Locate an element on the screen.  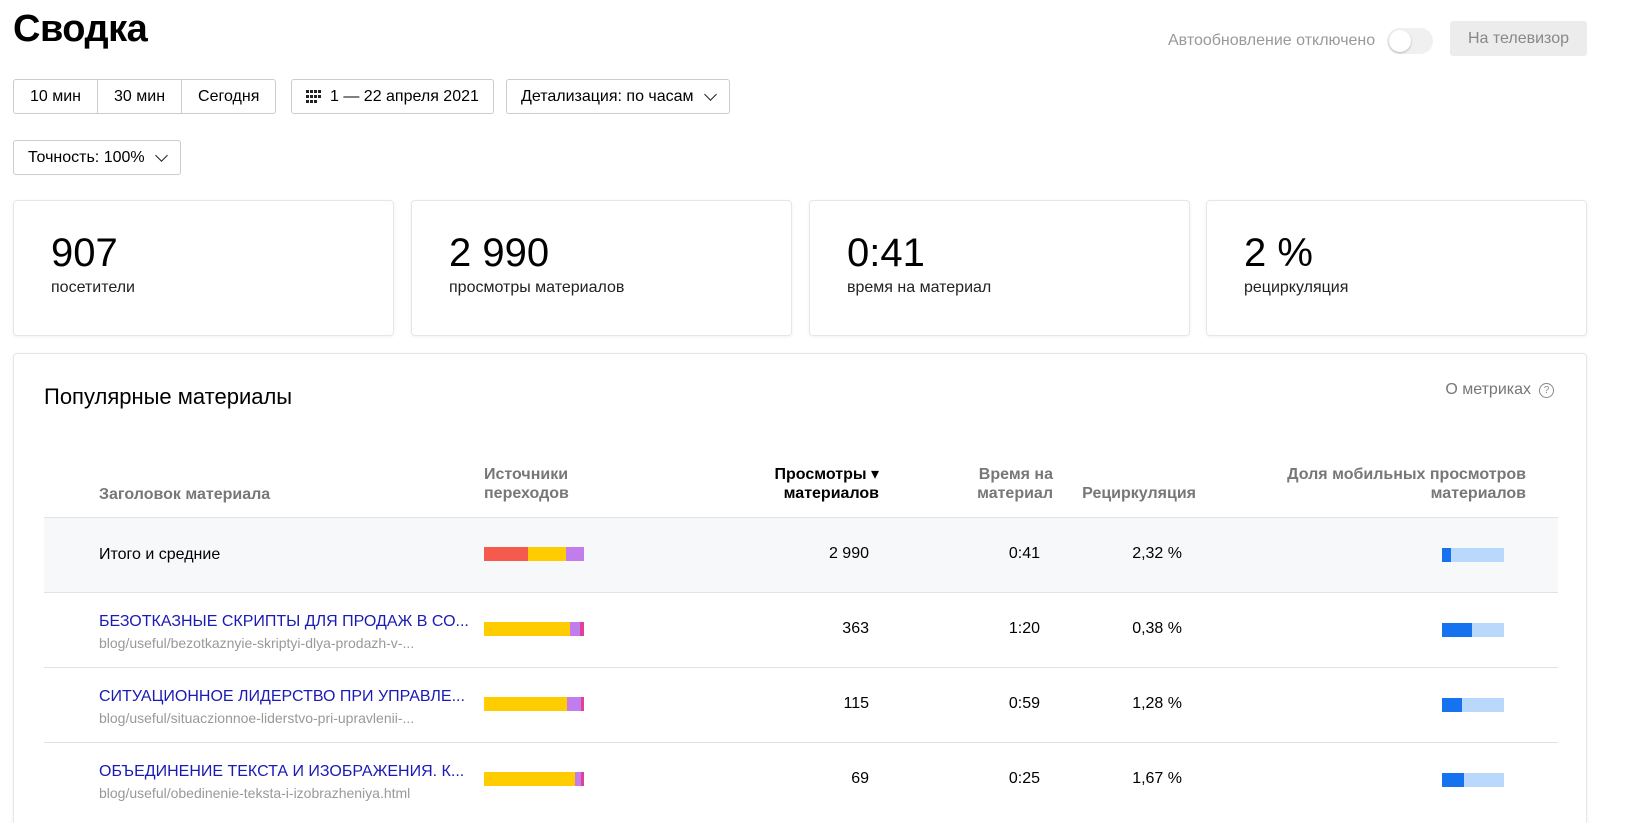
row-recirculation: 1,67 % is located at coordinates (1157, 778).